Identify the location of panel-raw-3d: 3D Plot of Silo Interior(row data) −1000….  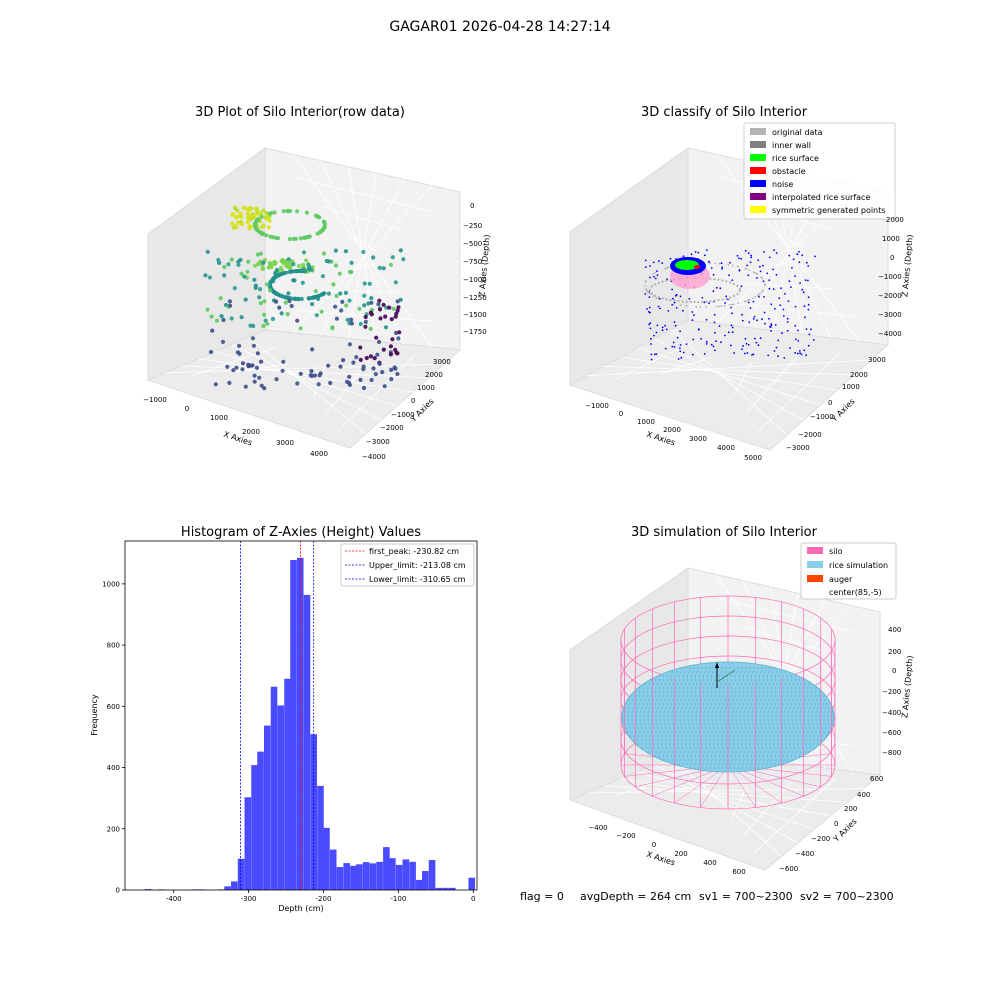
(317, 283).